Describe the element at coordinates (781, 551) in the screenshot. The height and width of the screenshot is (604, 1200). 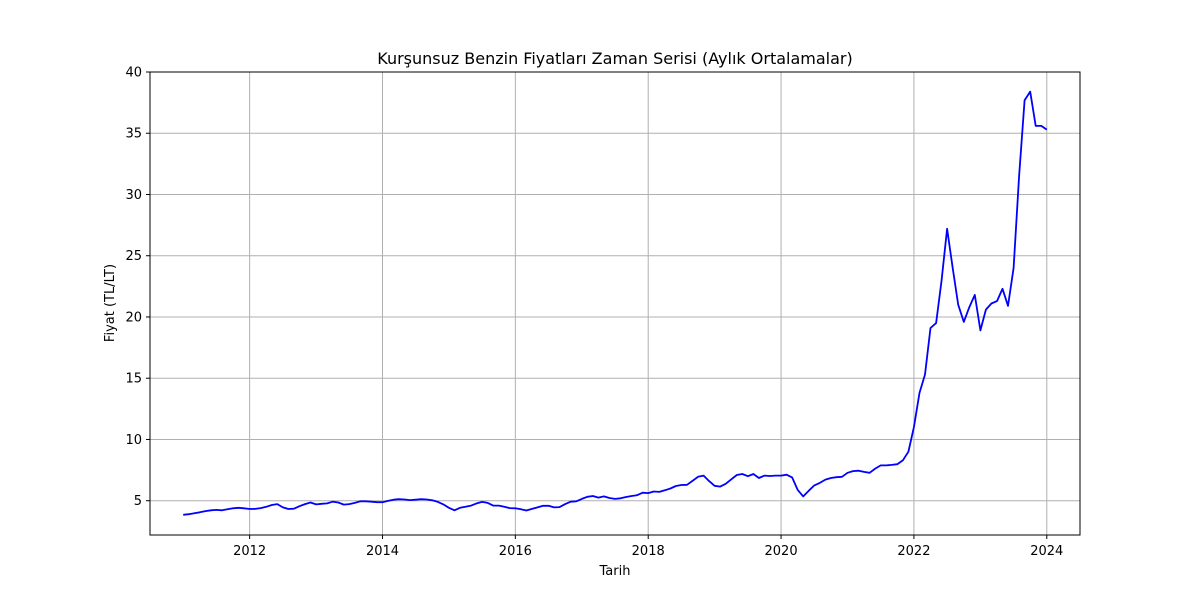
I see `x-tick-label: 2020` at that location.